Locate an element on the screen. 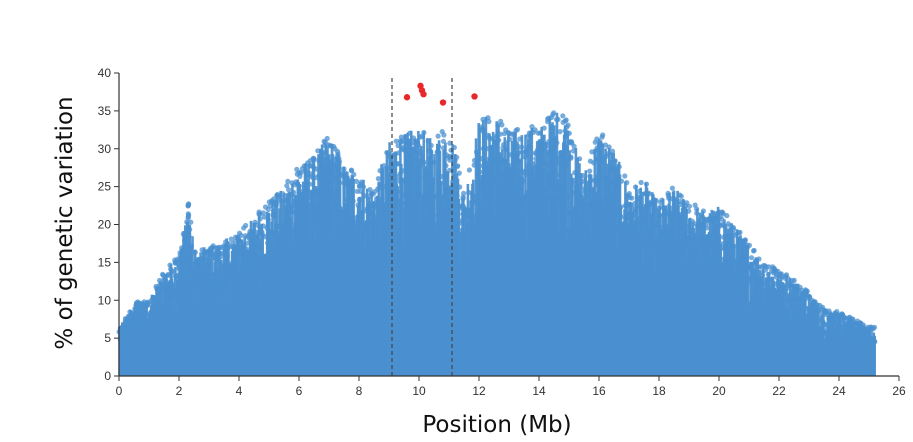 The width and height of the screenshot is (913, 442). y-tick-label: 10 is located at coordinates (105, 300).